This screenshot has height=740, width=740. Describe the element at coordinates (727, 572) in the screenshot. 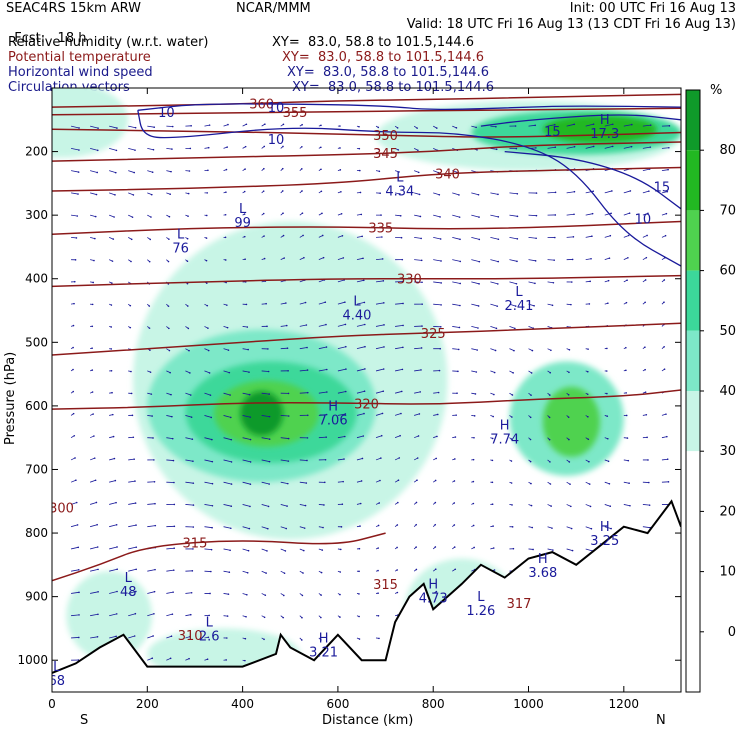

I see `colorbar-tick-label: 10` at that location.